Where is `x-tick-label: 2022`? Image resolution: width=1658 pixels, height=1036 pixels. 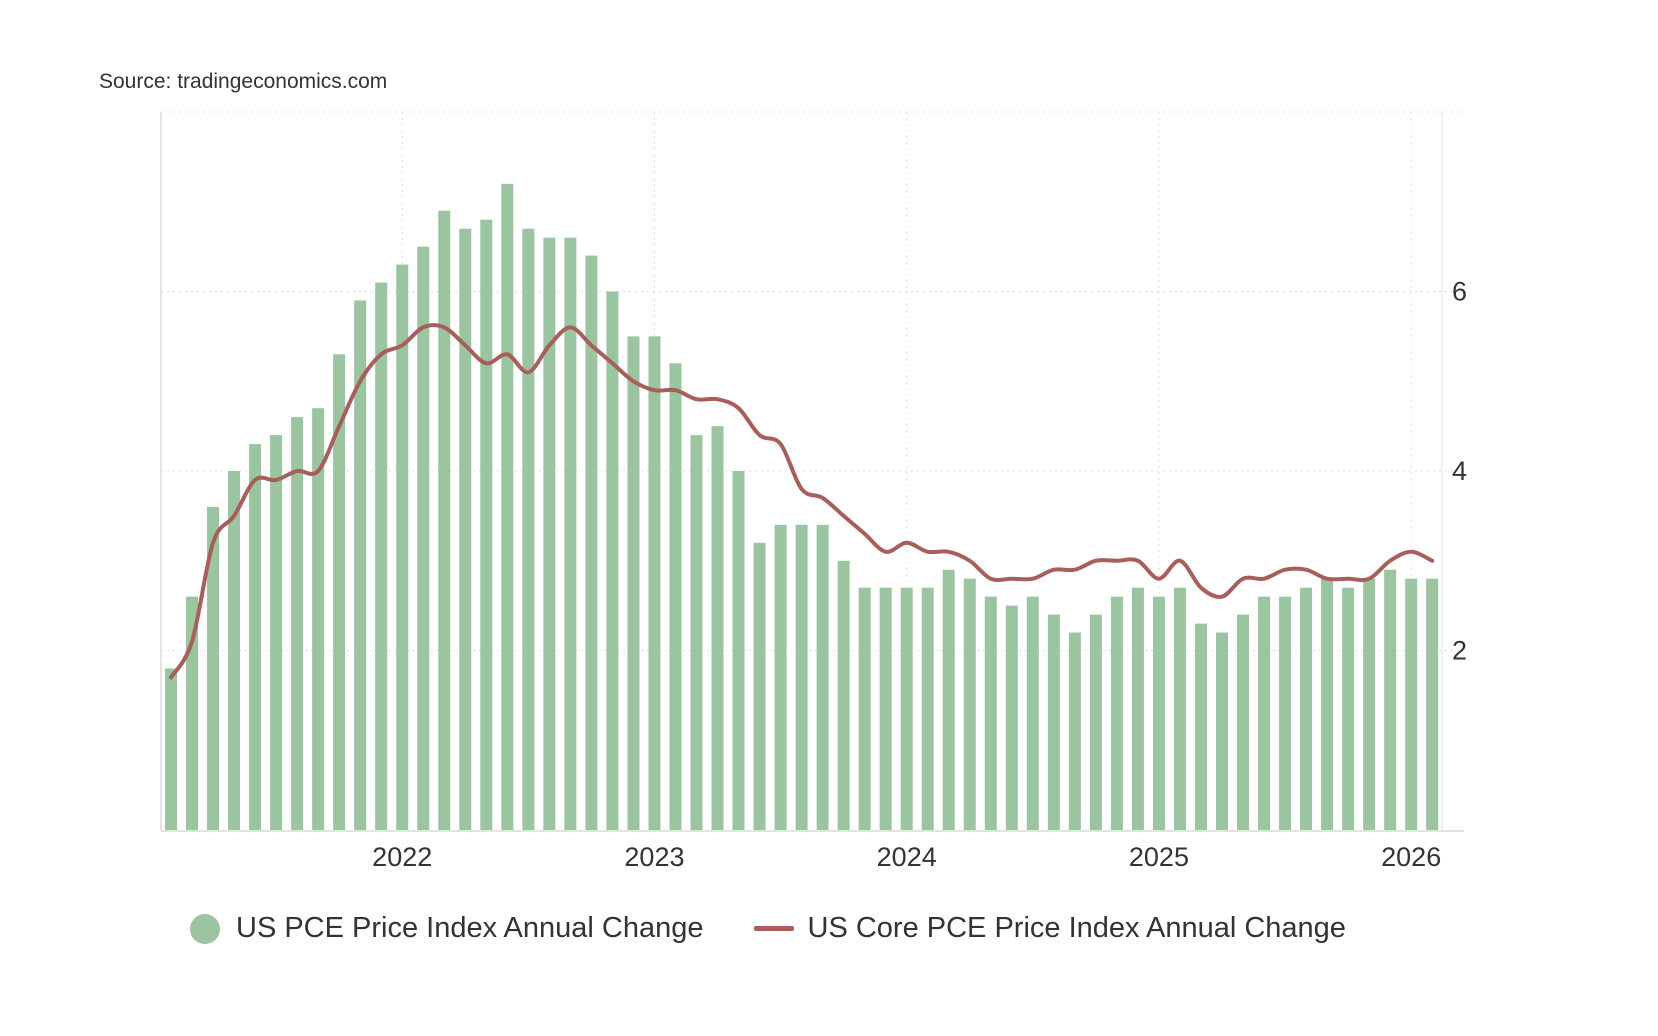
x-tick-label: 2022 is located at coordinates (402, 857).